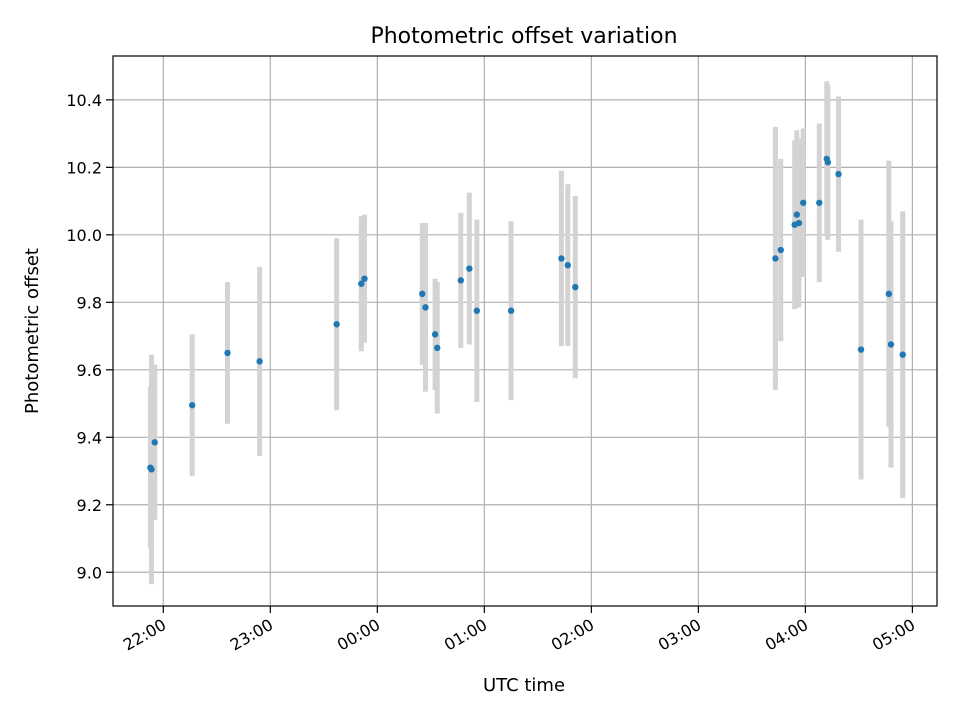  What do you see at coordinates (89, 437) in the screenshot?
I see `y-tick-label: 9.4` at bounding box center [89, 437].